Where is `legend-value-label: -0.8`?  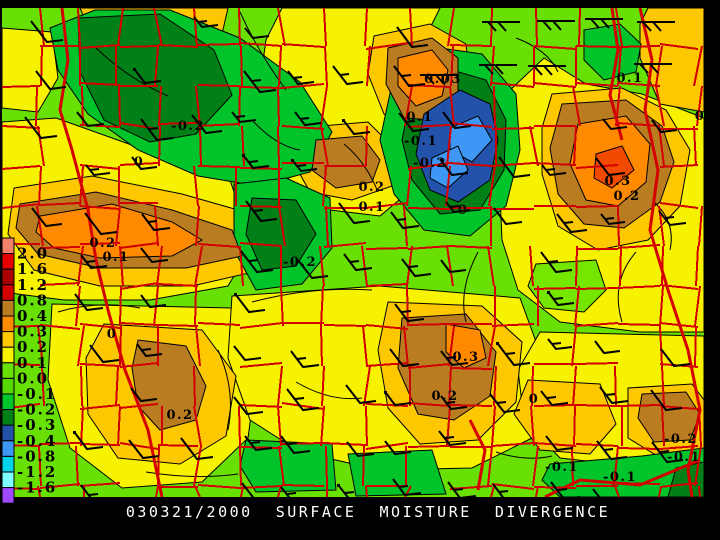 legend-value-label: -0.8 is located at coordinates (37, 456).